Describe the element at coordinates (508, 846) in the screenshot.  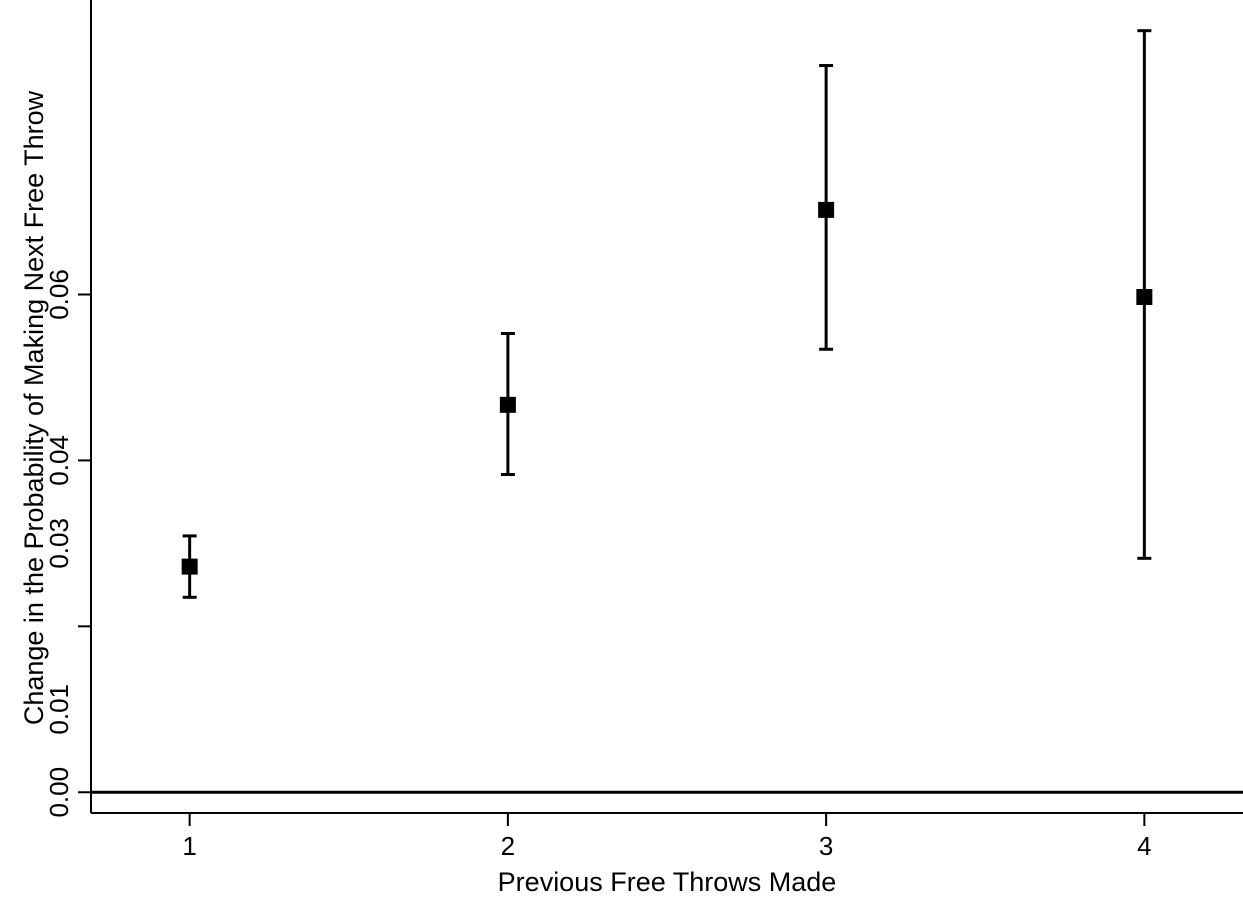
I see `x-tick-label: 2` at that location.